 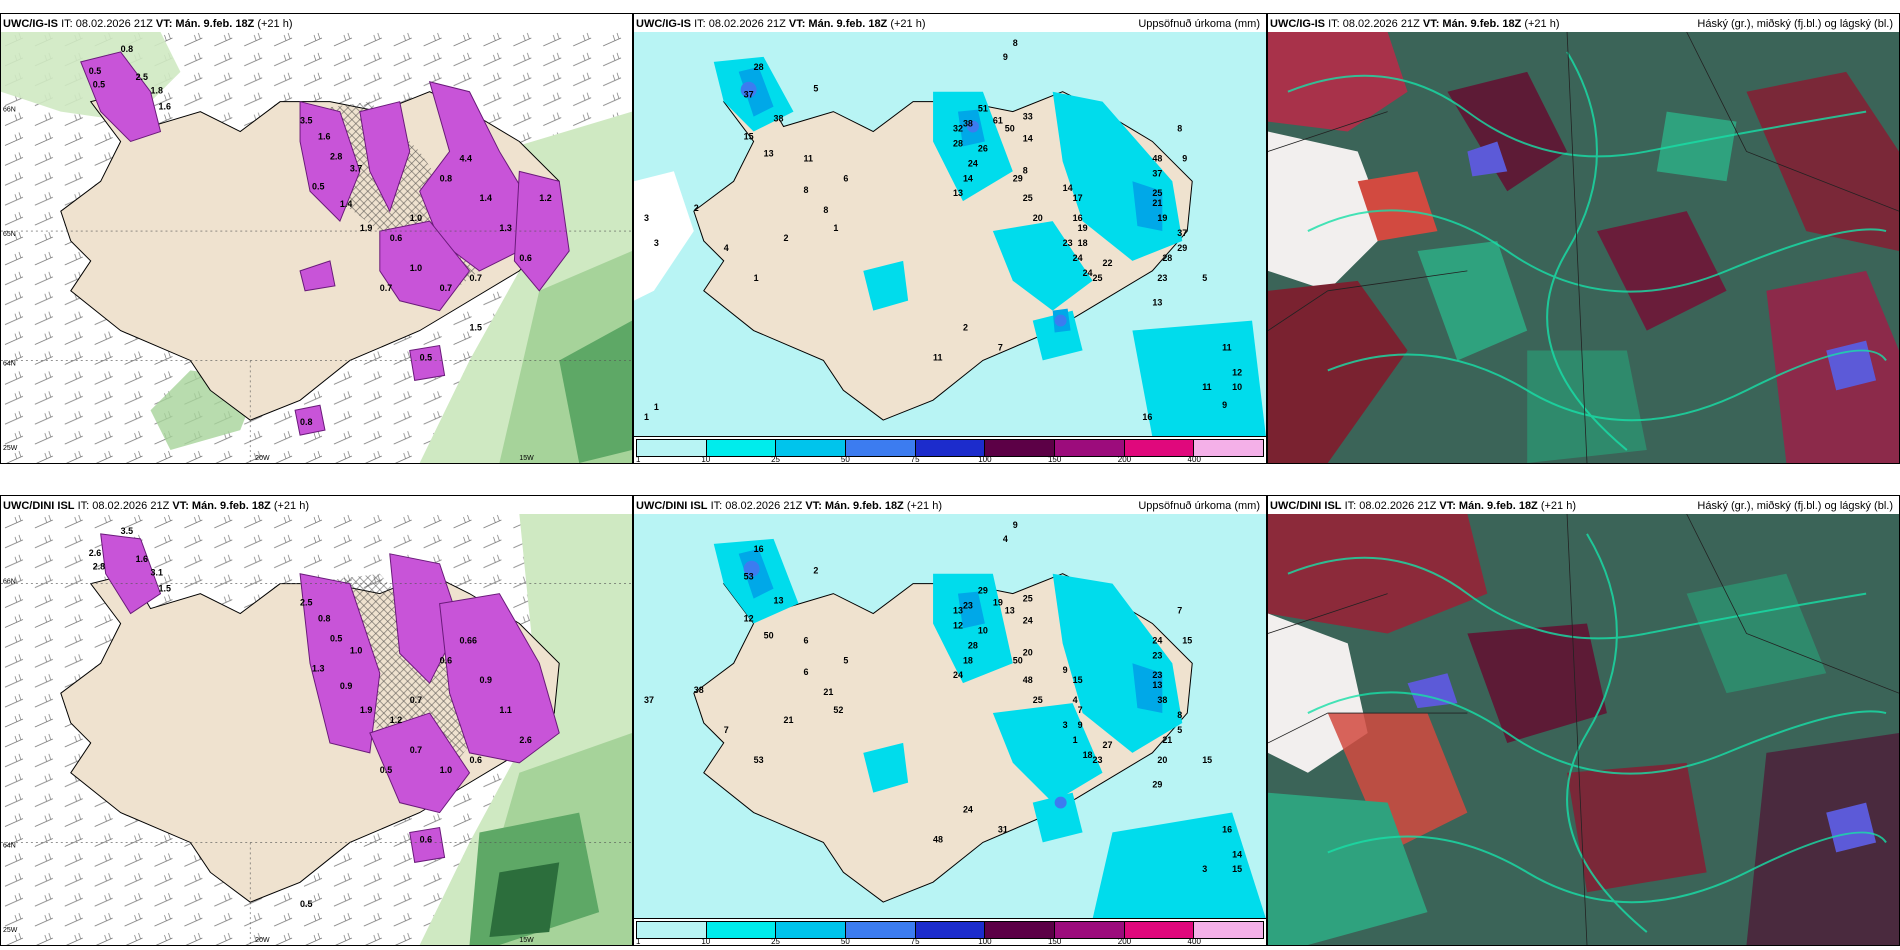 I want to click on value-label: 38, so click(x=1162, y=700).